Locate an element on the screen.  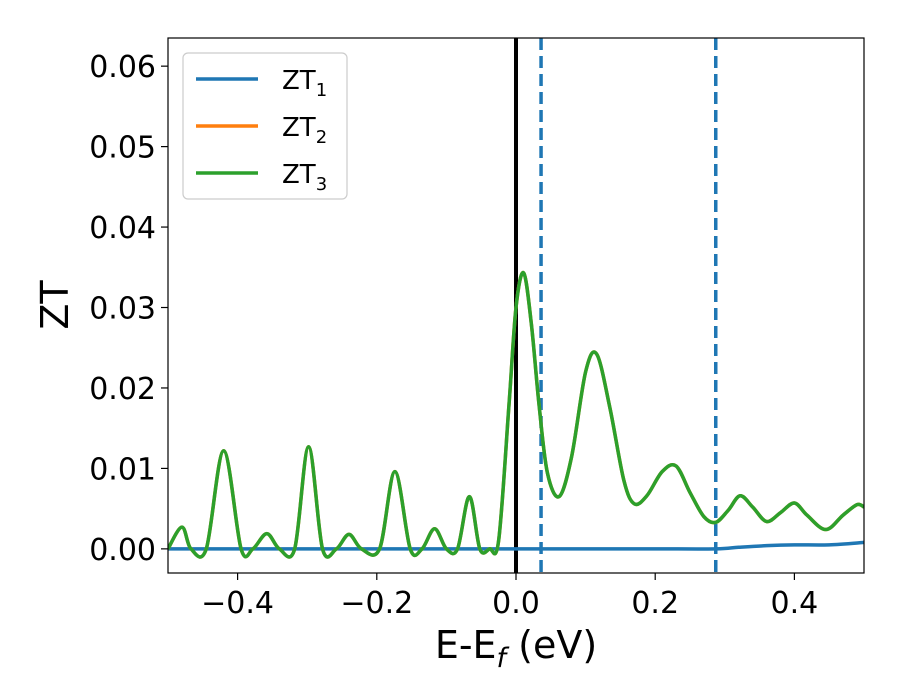
legend-label-ZT3: ZT3 is located at coordinates (304, 177).